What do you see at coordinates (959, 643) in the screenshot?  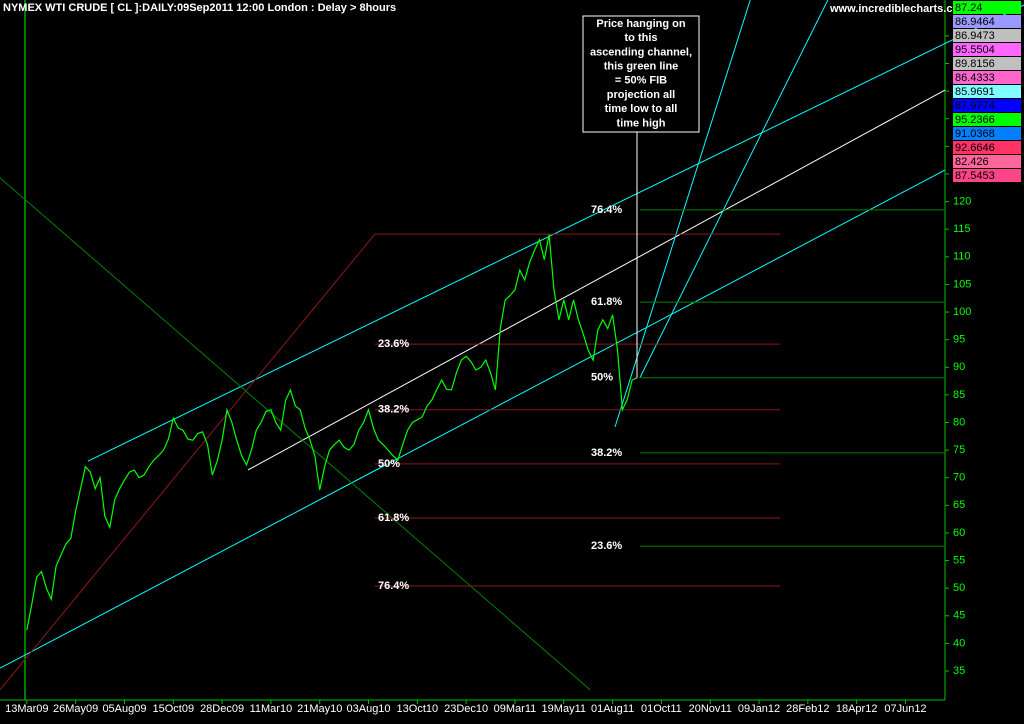 I see `y-tick-label: 40` at bounding box center [959, 643].